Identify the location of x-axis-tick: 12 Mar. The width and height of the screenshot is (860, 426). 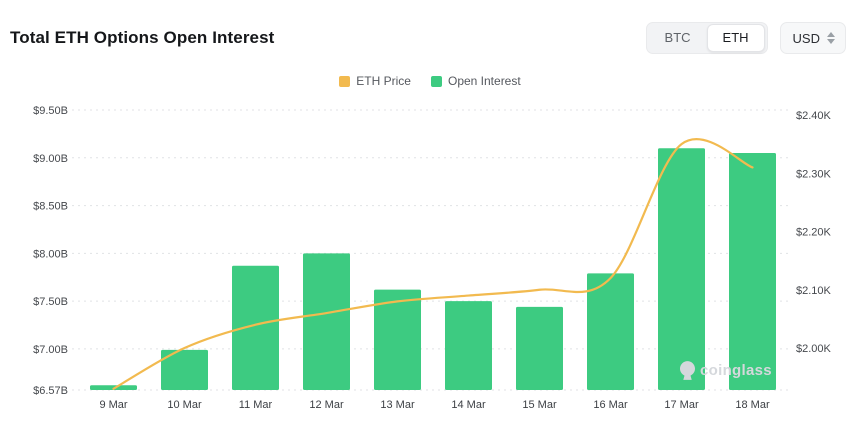
(326, 405).